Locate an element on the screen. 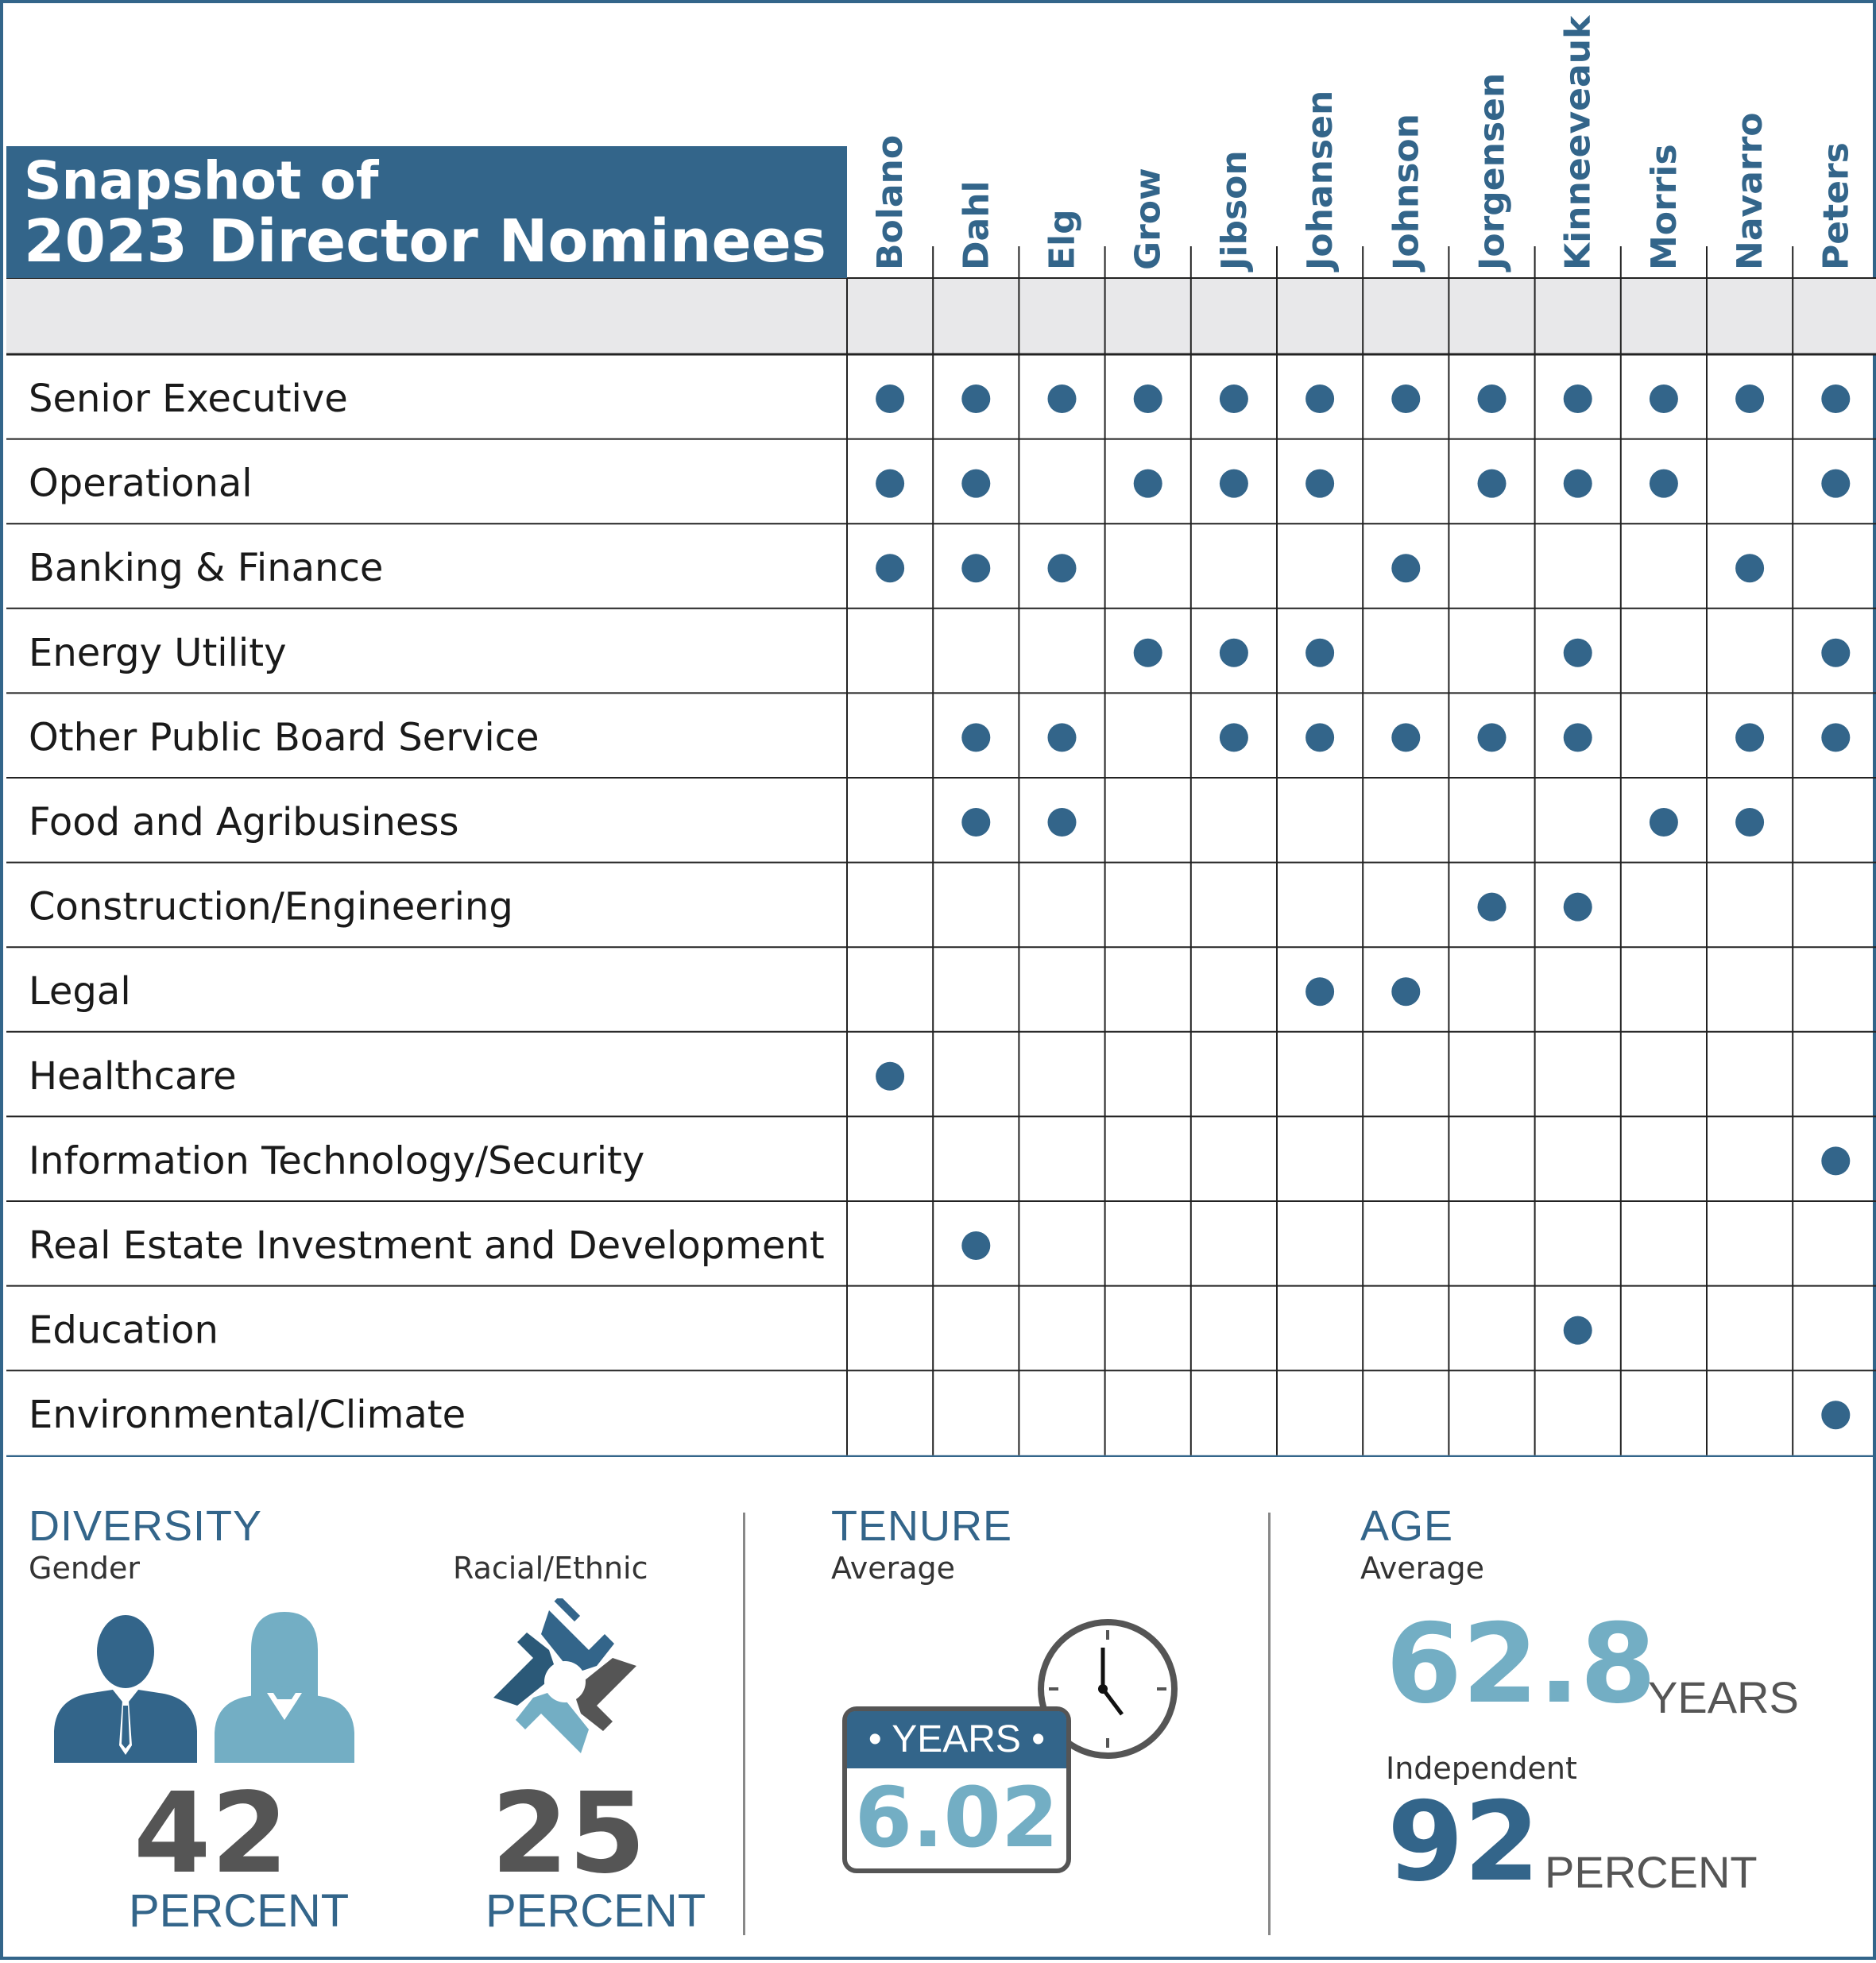  column-name-grow: Grow is located at coordinates (1148, 219).